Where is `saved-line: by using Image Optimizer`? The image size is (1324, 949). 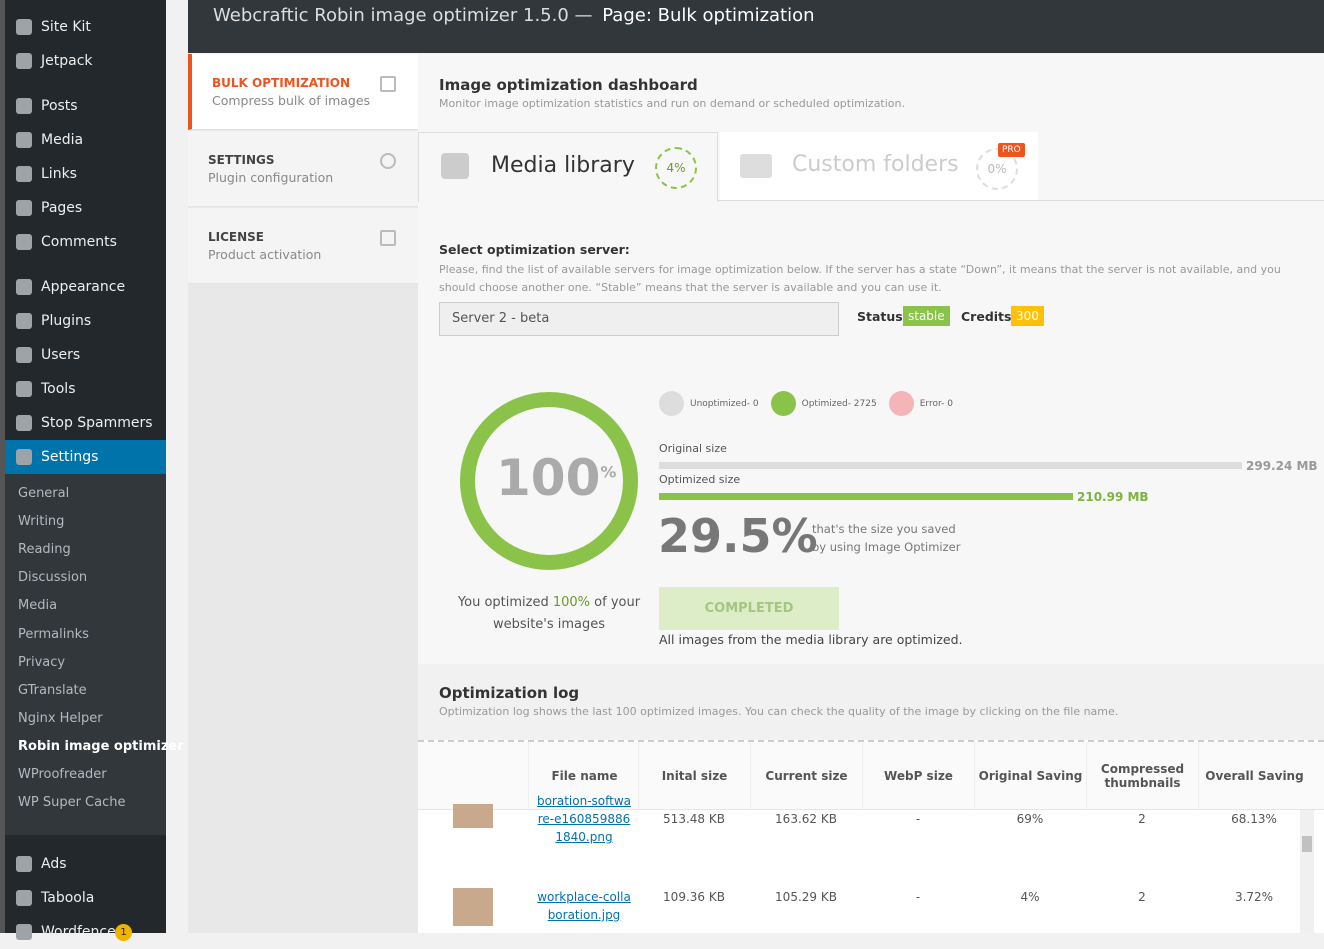 saved-line: by using Image Optimizer is located at coordinates (886, 547).